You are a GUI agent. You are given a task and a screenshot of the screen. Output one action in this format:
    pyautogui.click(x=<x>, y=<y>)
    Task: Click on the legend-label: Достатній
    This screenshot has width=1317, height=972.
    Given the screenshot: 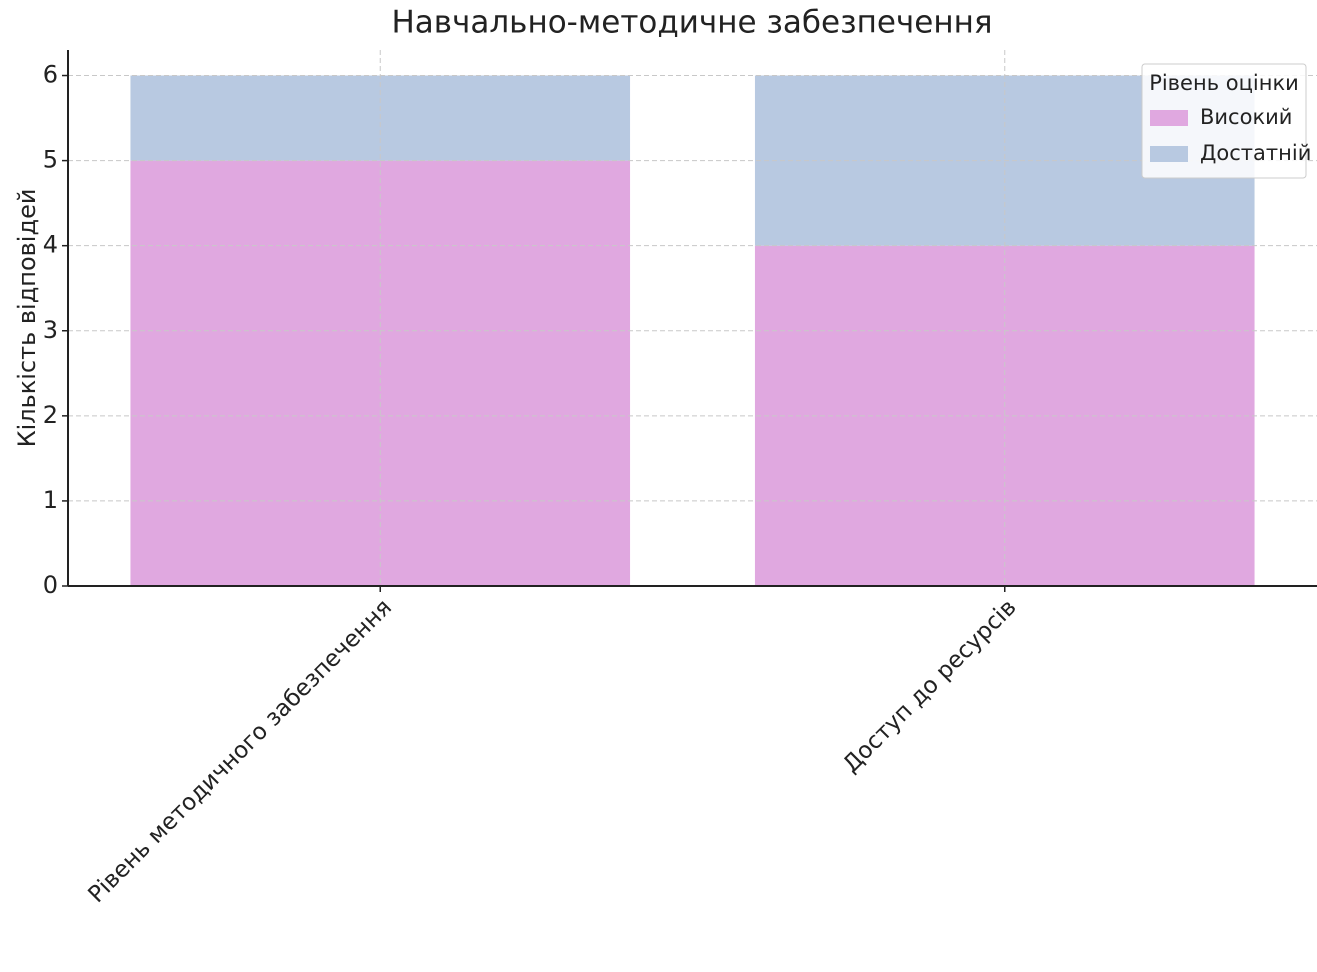 What is the action you would take?
    pyautogui.click(x=1255, y=153)
    